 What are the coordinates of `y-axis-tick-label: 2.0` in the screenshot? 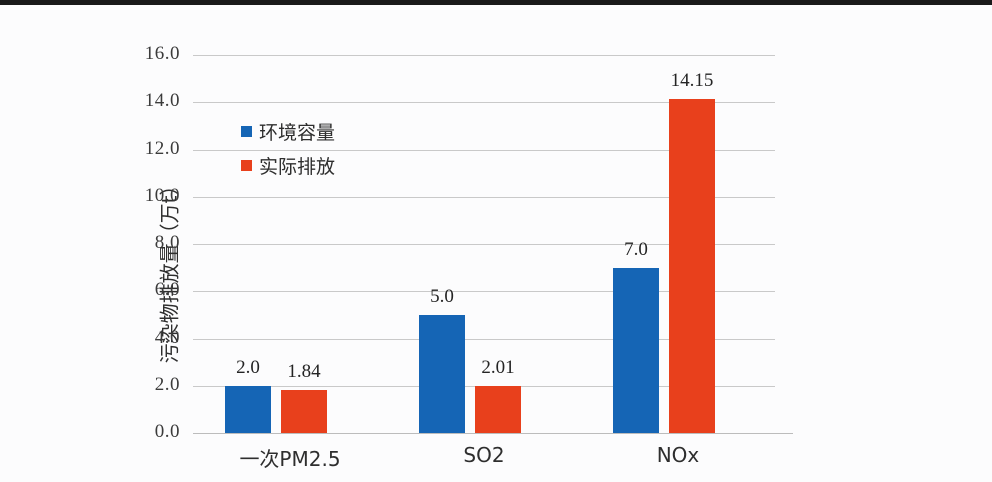 It's located at (167, 384).